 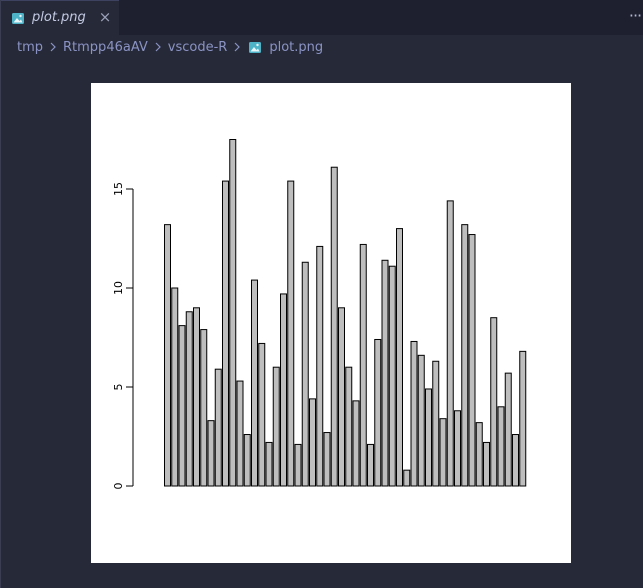 I want to click on y-tick-label: 5, so click(x=118, y=387).